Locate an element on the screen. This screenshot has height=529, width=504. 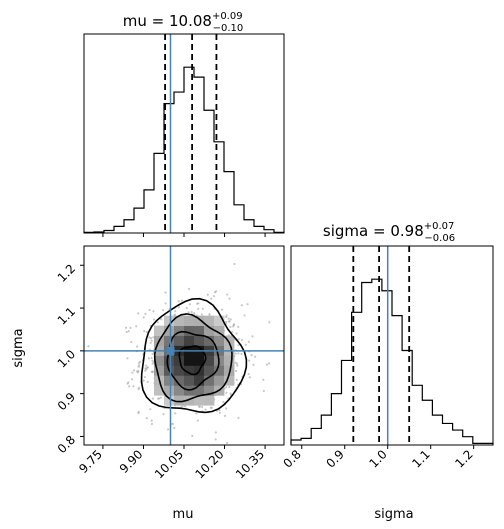
joint-x-tick-label-0: 9.75 is located at coordinates (90, 461).